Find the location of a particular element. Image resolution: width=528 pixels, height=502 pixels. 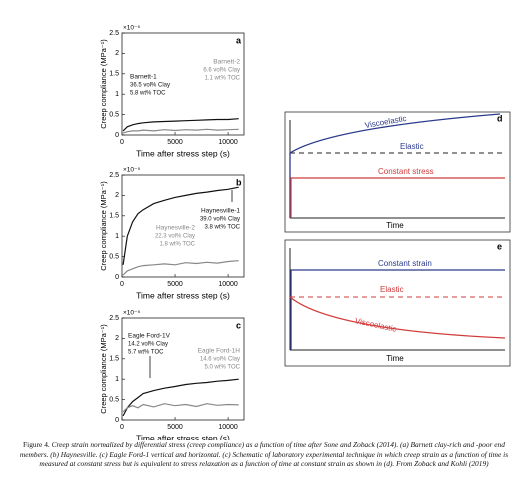

panel-letter: d is located at coordinates (500, 118).